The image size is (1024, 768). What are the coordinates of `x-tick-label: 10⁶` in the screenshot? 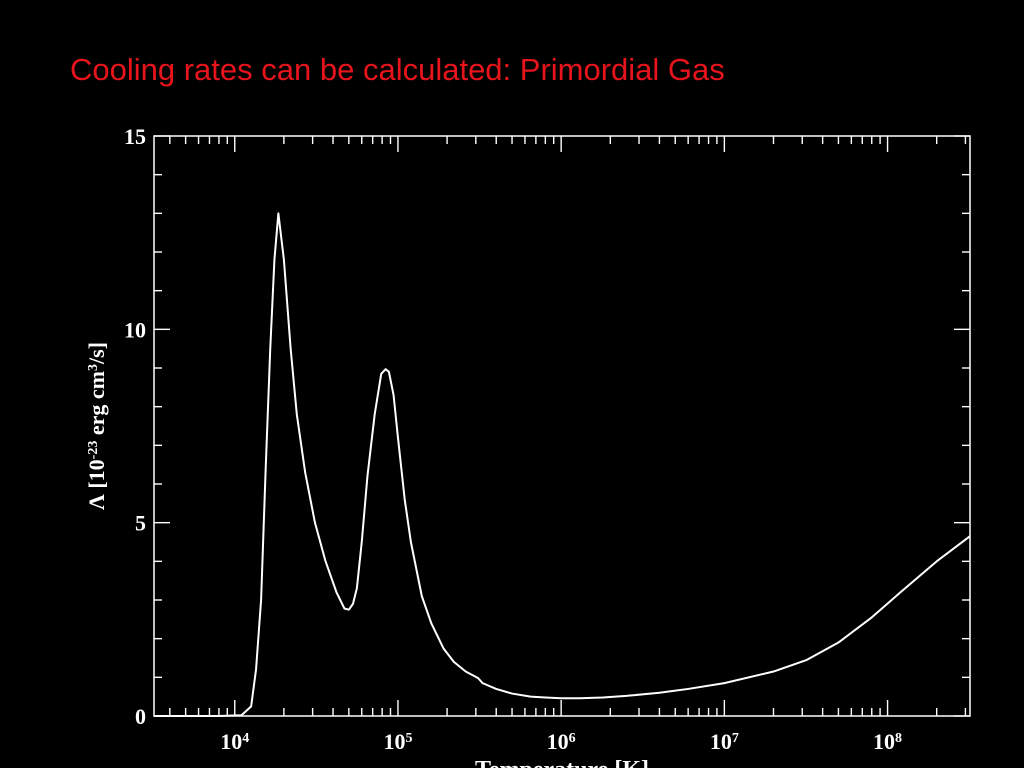 It's located at (561, 741).